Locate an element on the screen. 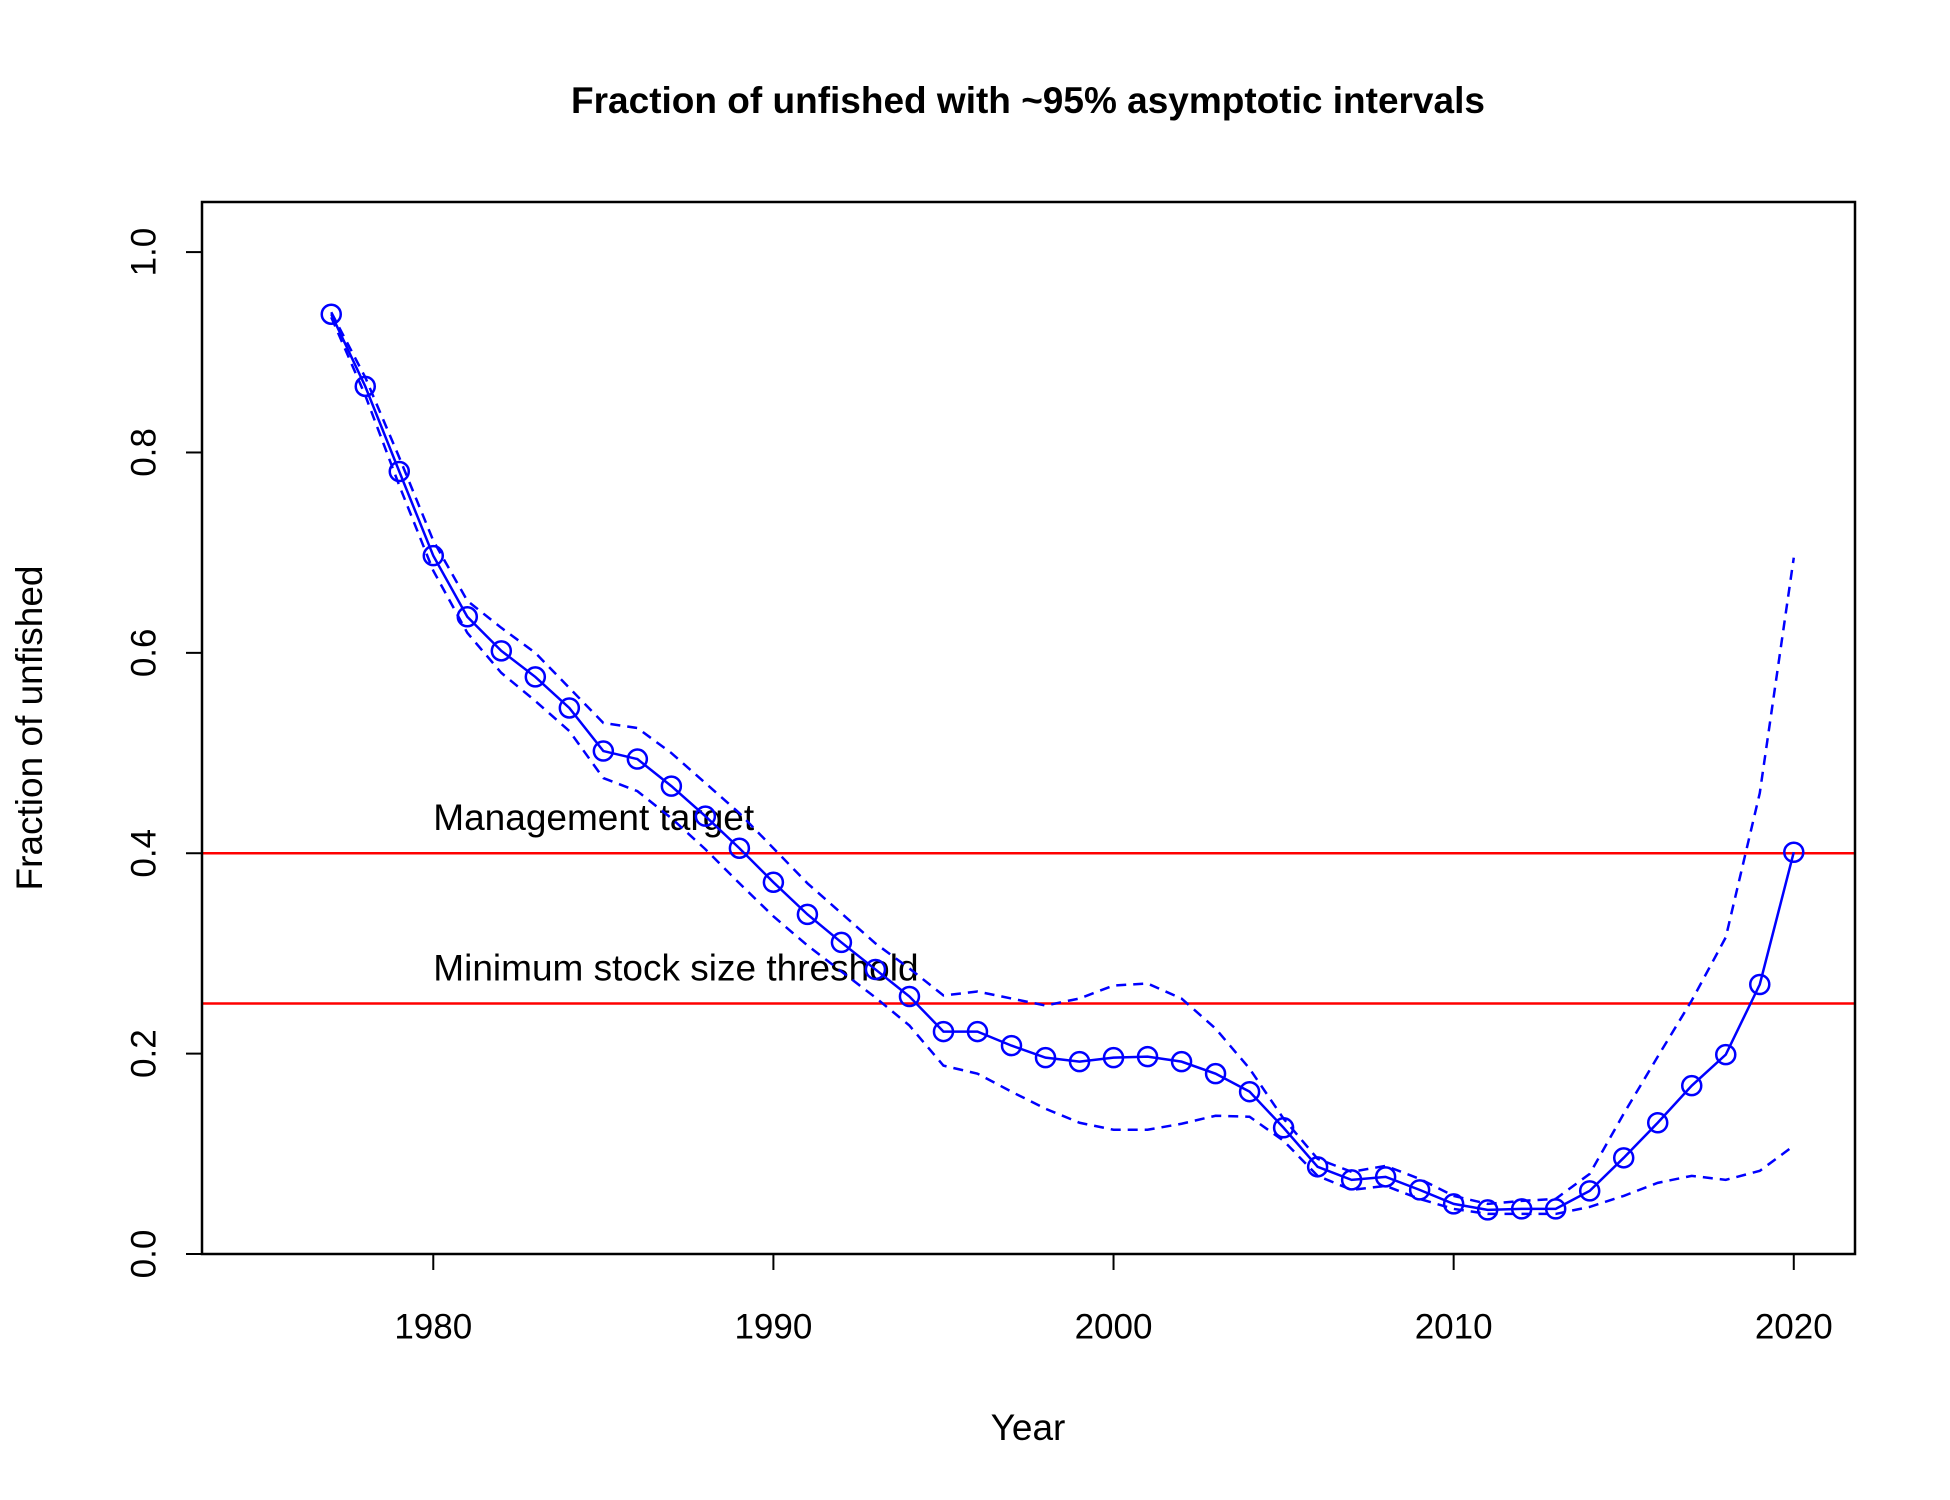 The height and width of the screenshot is (1500, 1950). y-tick-label: 1.0 is located at coordinates (143, 252).